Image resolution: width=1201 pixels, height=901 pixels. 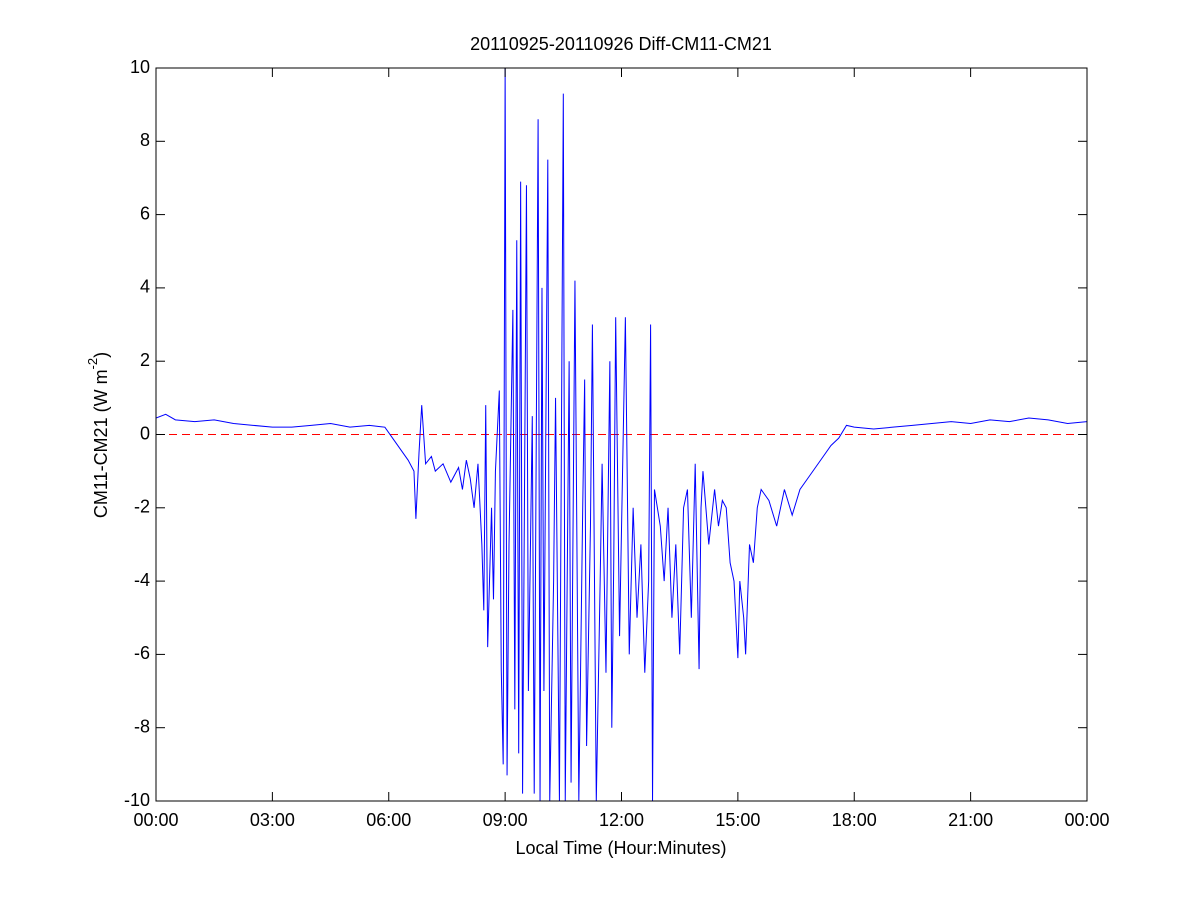 What do you see at coordinates (145, 287) in the screenshot?
I see `y-tick-label: 4` at bounding box center [145, 287].